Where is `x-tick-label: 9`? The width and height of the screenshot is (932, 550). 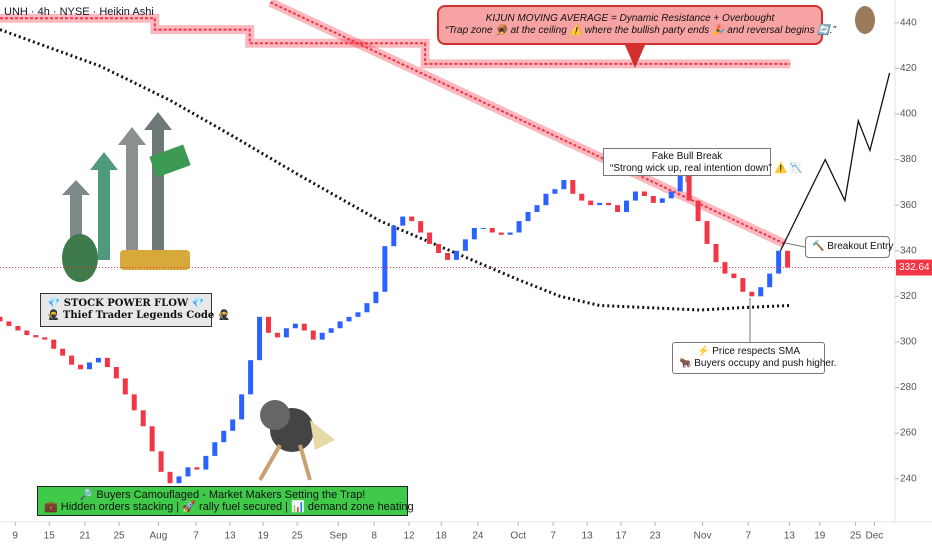
x-tick-label: 9 is located at coordinates (15, 536).